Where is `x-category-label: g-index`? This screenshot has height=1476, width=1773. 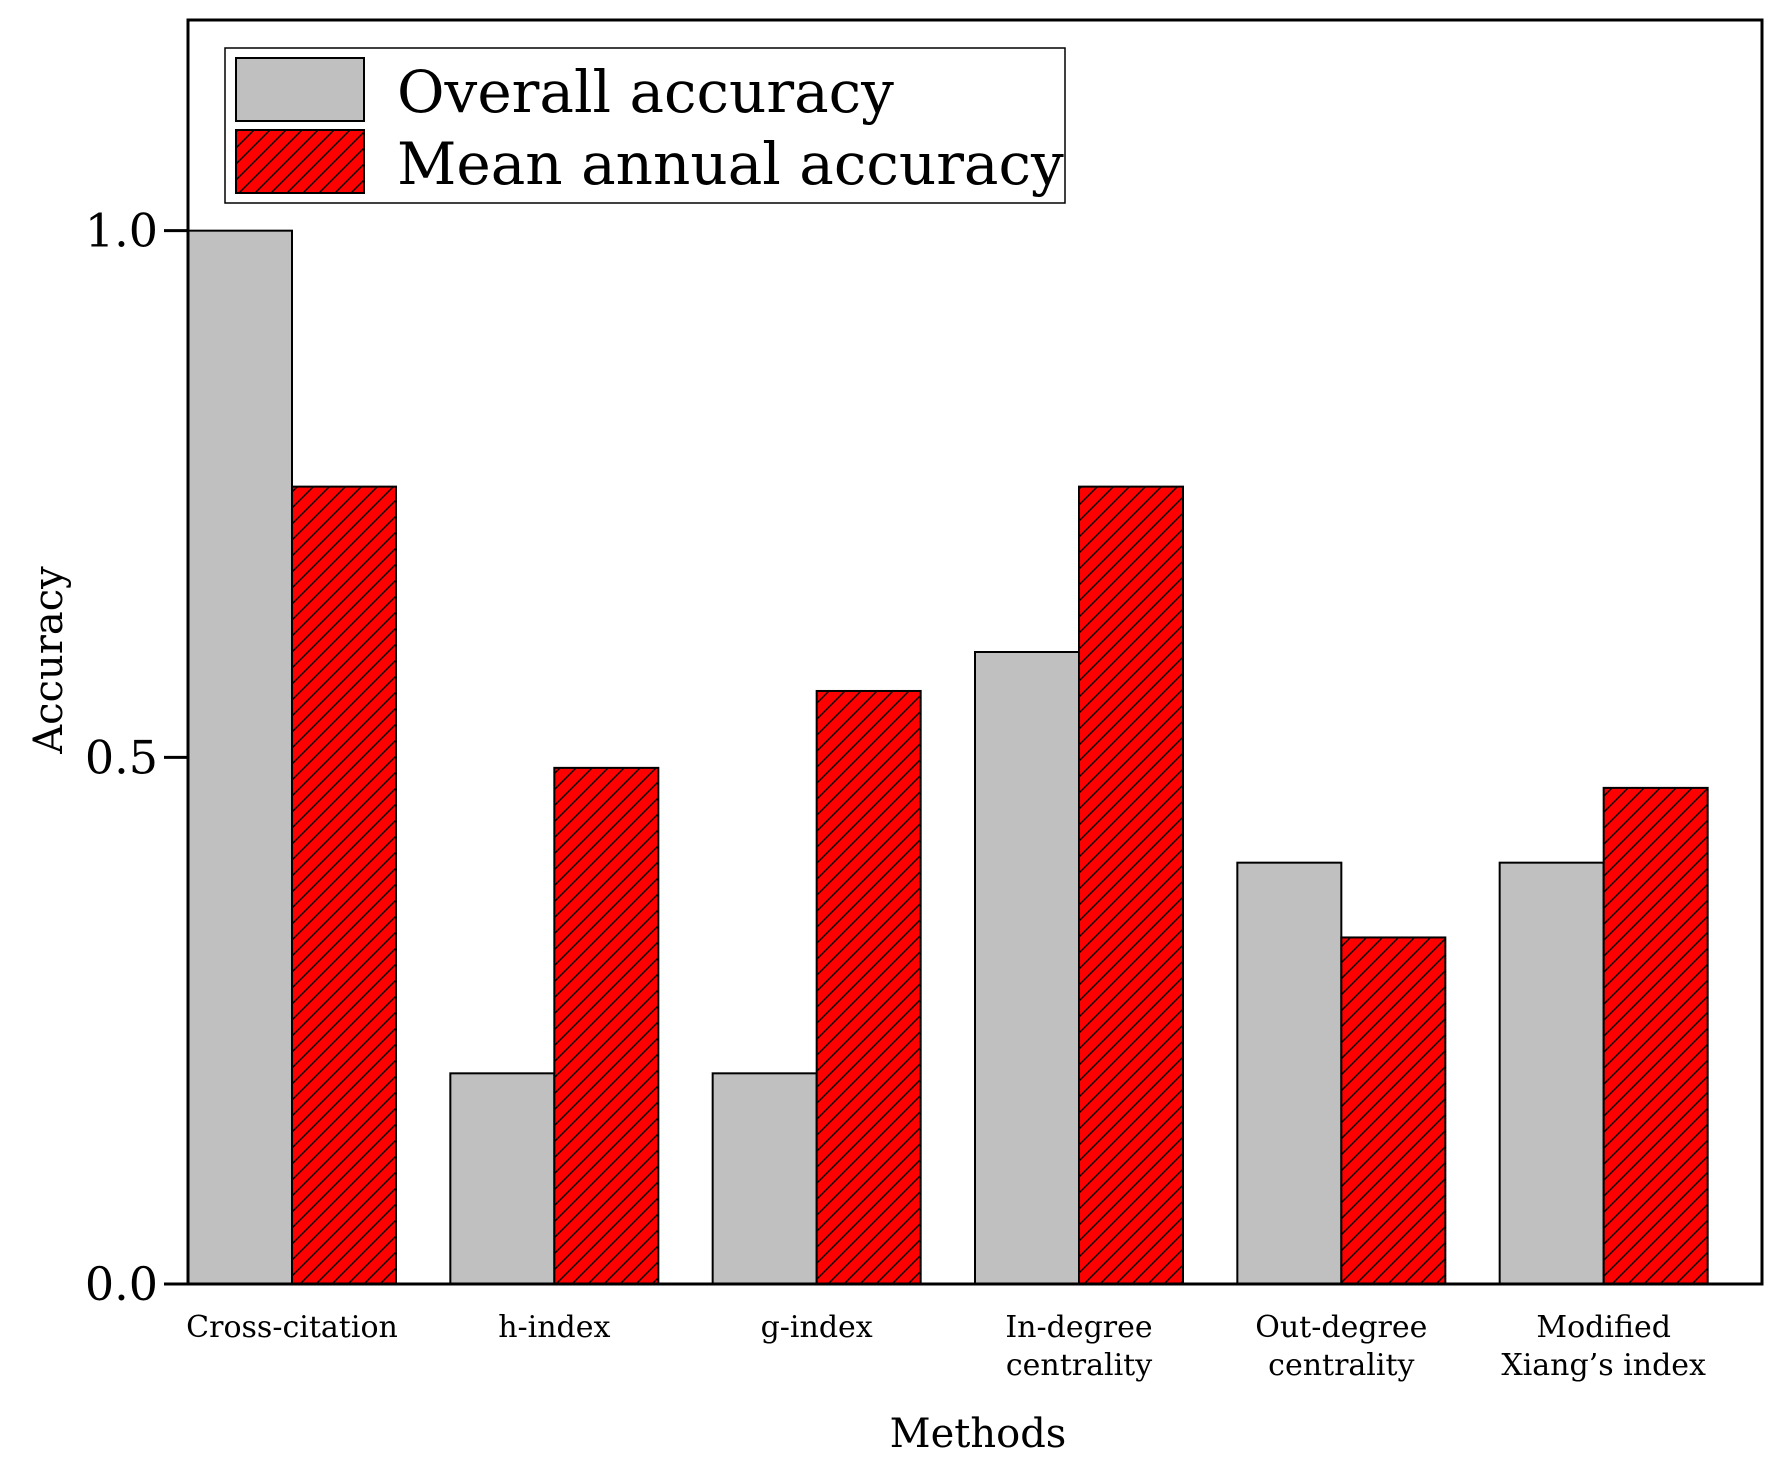 x-category-label: g-index is located at coordinates (817, 1327).